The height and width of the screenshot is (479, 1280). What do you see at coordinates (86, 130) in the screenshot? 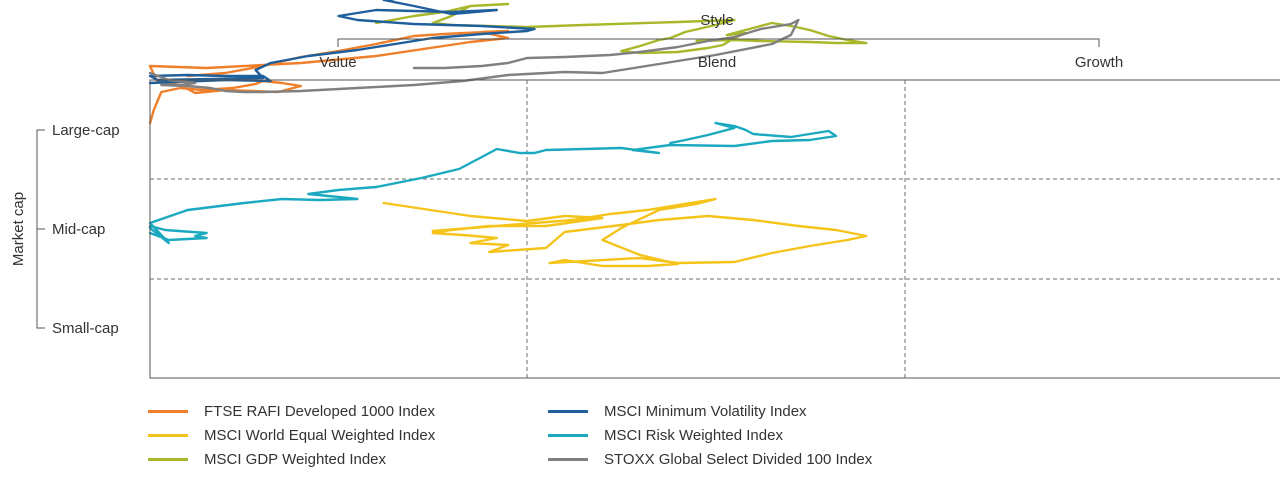
I see `size-tick-large-cap: Large-cap` at bounding box center [86, 130].